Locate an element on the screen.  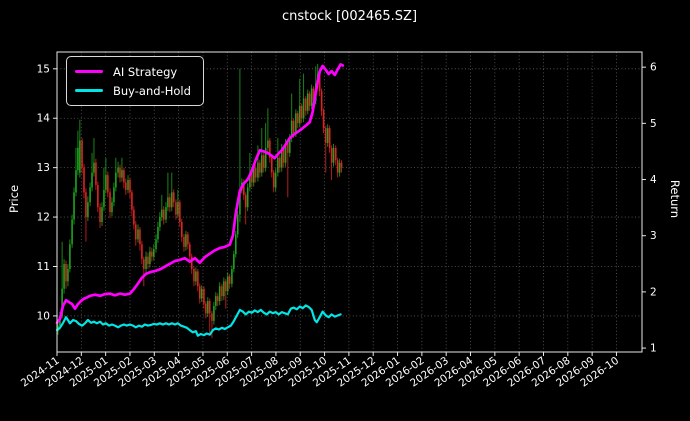
return-tick-label: 1 is located at coordinates (653, 349).